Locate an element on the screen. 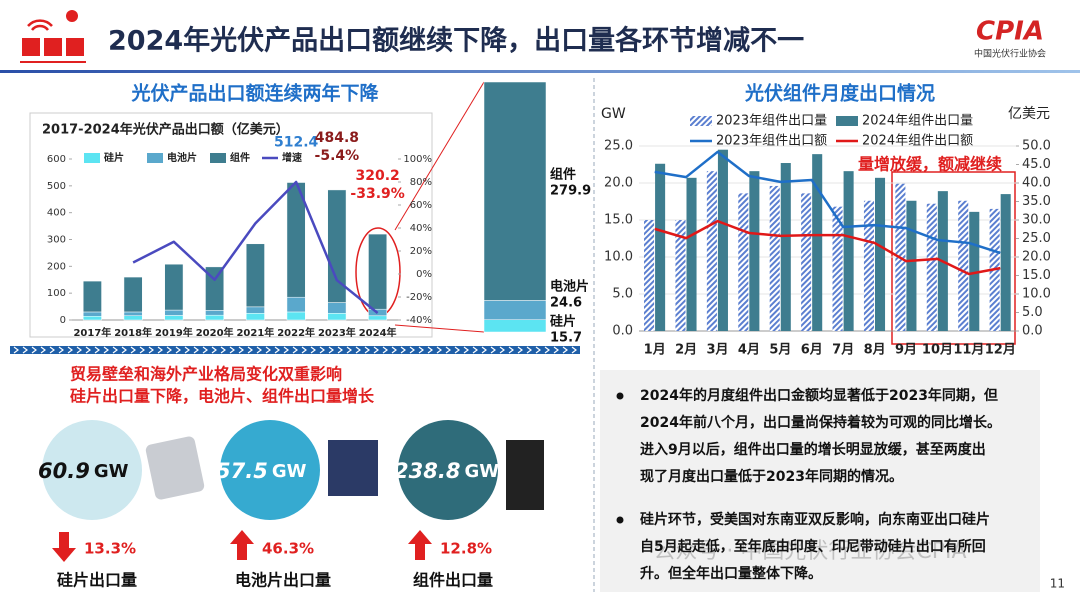  y2-tick-label: 0% is located at coordinates (424, 274).